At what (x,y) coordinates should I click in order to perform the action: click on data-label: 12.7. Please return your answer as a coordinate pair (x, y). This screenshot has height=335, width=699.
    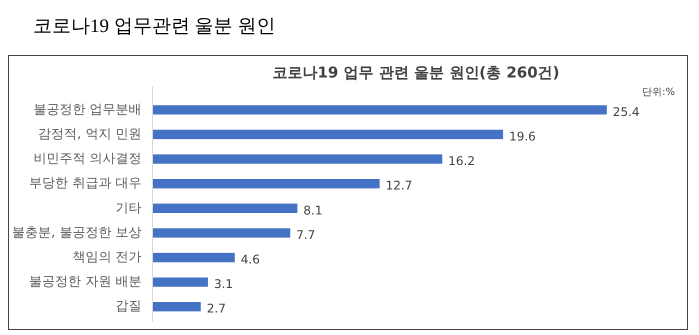
    Looking at the image, I should click on (399, 185).